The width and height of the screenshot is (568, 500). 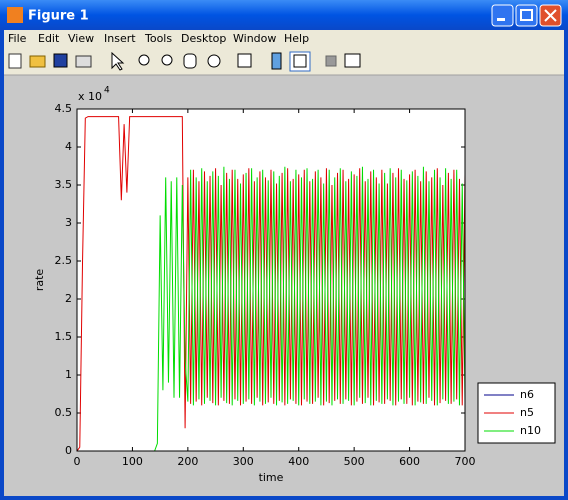 I want to click on menu-item: File, so click(x=17, y=38).